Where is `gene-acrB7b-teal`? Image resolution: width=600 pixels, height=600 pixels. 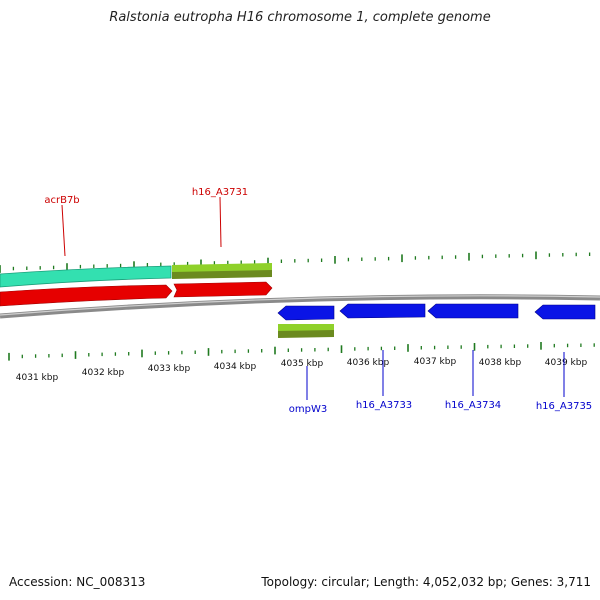 gene-acrB7b-teal is located at coordinates (86, 276).